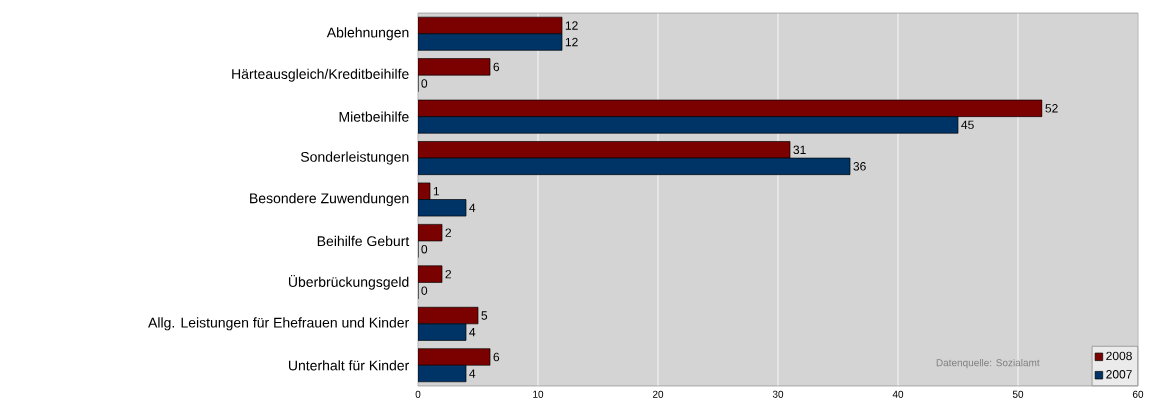 This screenshot has width=1151, height=408. What do you see at coordinates (1018, 394) in the screenshot?
I see `x-tick-label: 50` at bounding box center [1018, 394].